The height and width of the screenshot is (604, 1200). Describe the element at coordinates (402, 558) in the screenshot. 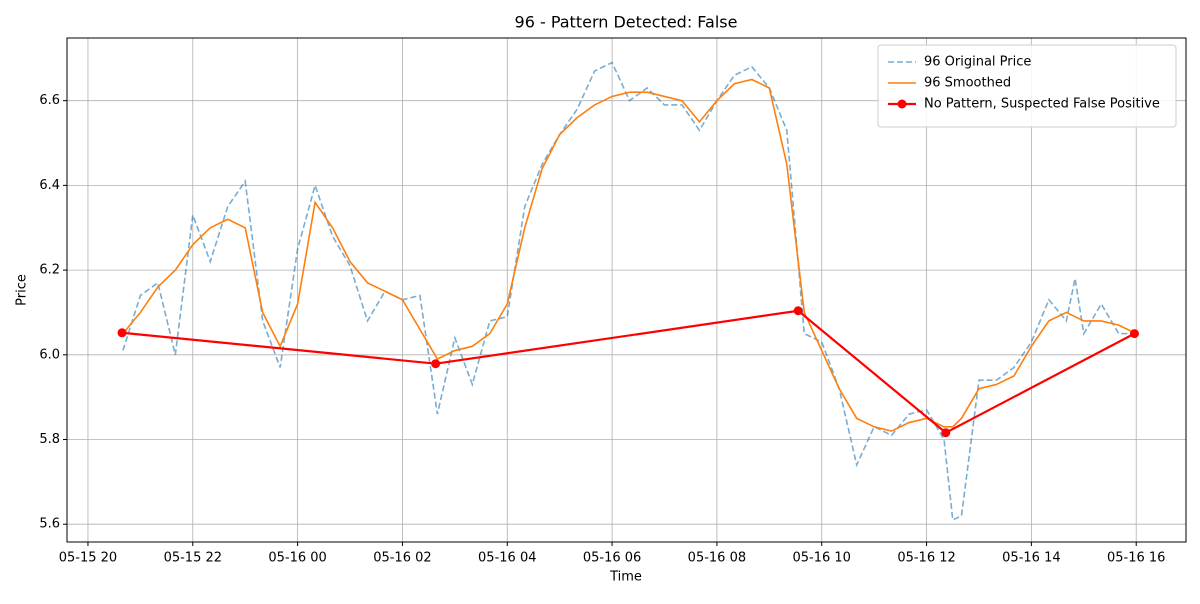

I see `x-tick-label: 05-16 02` at that location.